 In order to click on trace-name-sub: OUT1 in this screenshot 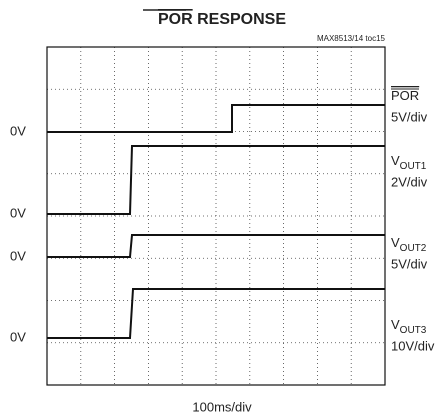, I will do `click(413, 166)`.